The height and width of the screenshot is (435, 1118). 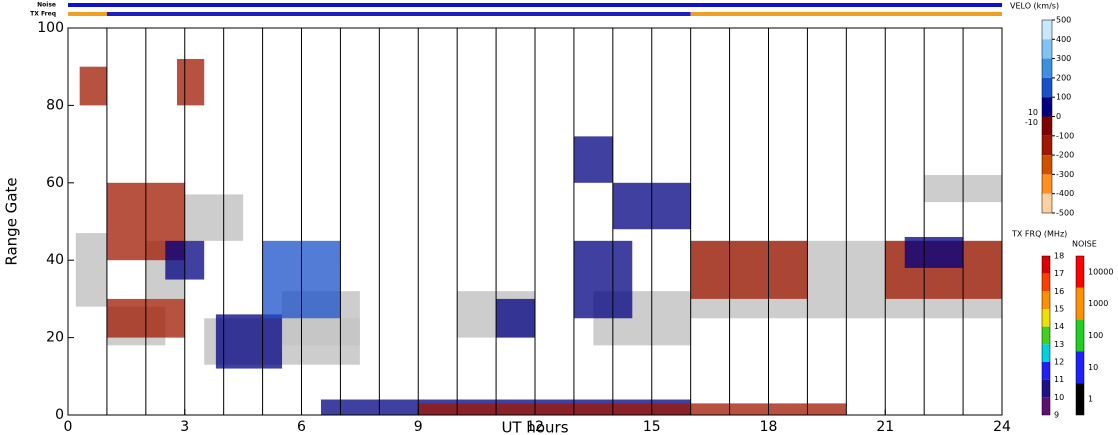 I want to click on y-tick-label: 0, so click(x=59, y=415).